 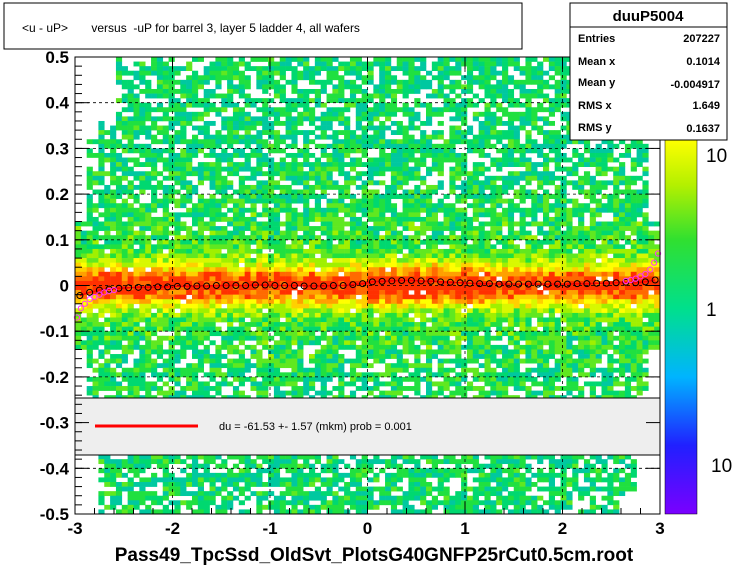 I want to click on y-tick-label: 0.2, so click(x=57, y=194).